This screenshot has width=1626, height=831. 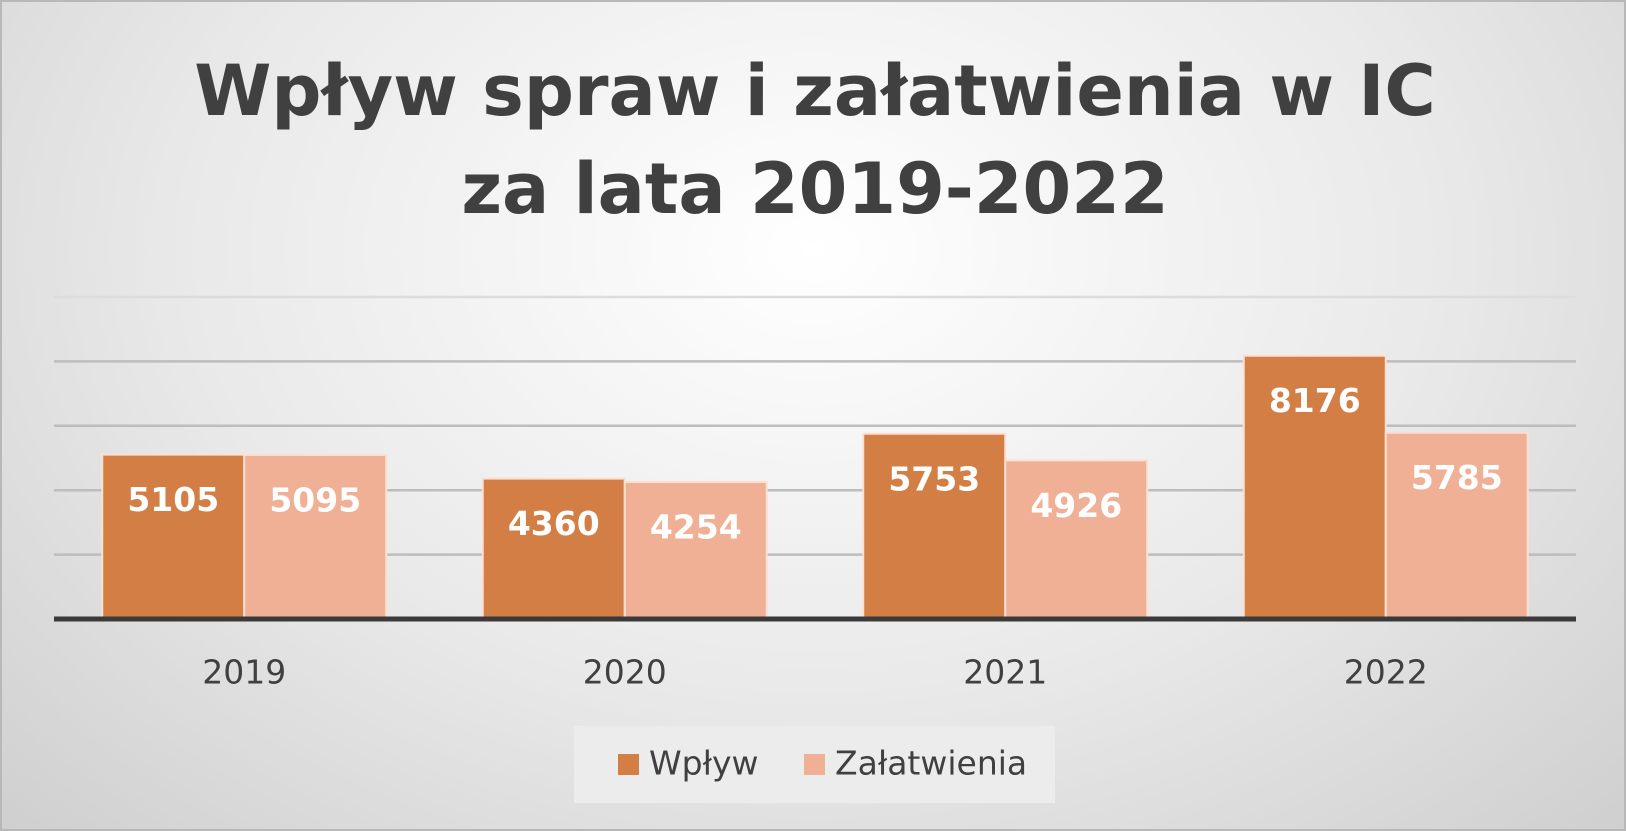 What do you see at coordinates (625, 672) in the screenshot?
I see `x-tick-label: 2020` at bounding box center [625, 672].